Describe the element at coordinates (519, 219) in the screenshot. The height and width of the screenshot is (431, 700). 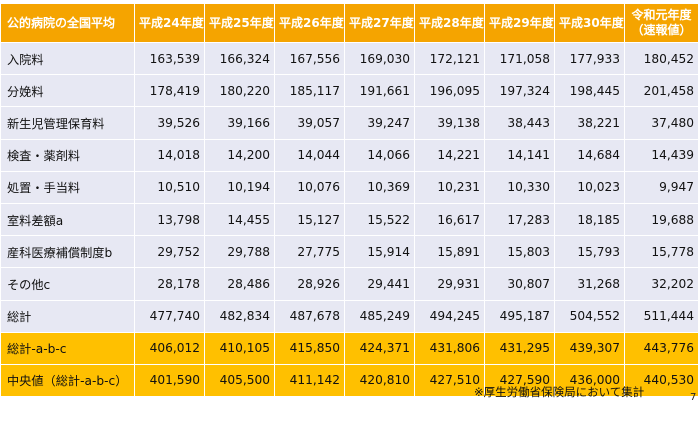
I see `cell-value: 17,283` at that location.